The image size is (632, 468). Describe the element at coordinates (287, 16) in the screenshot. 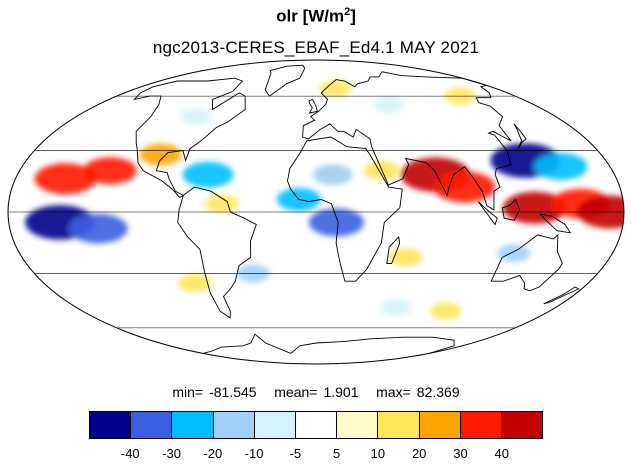

I see `variable-name: olr` at that location.